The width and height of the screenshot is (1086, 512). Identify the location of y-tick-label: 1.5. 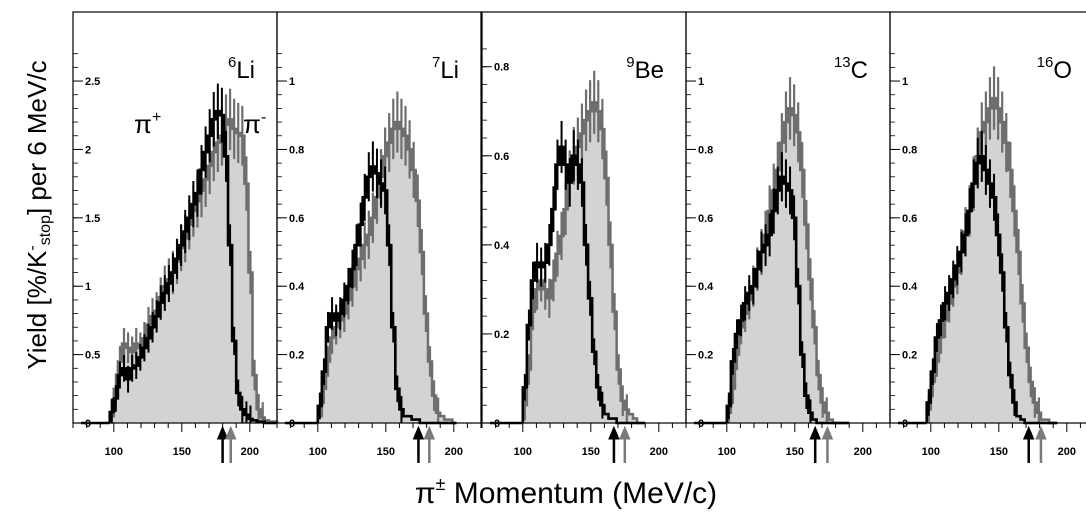
(92, 219).